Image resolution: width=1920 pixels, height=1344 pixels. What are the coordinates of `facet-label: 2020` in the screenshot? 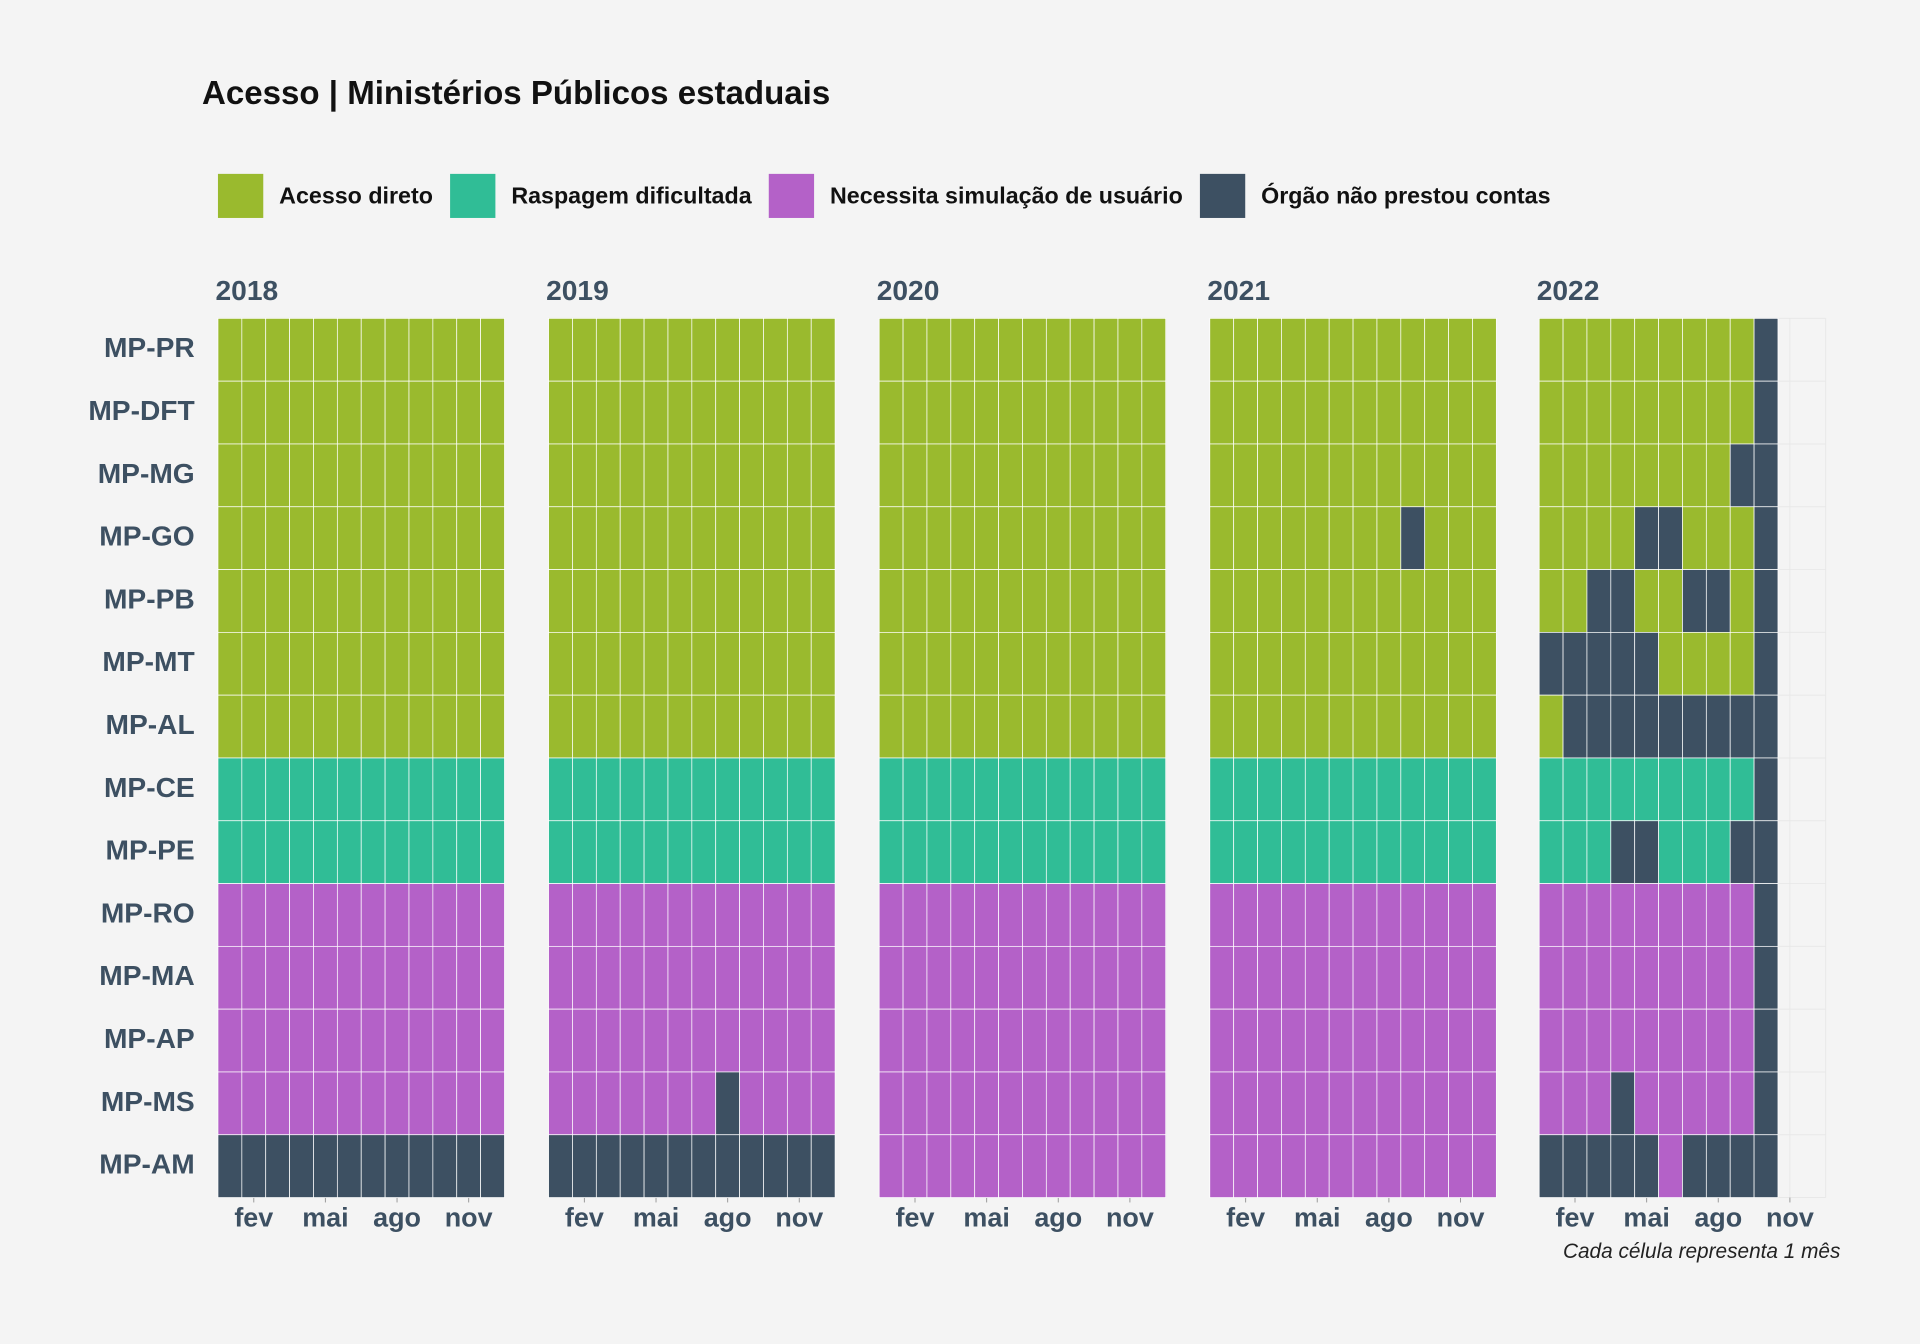 It's located at (908, 290).